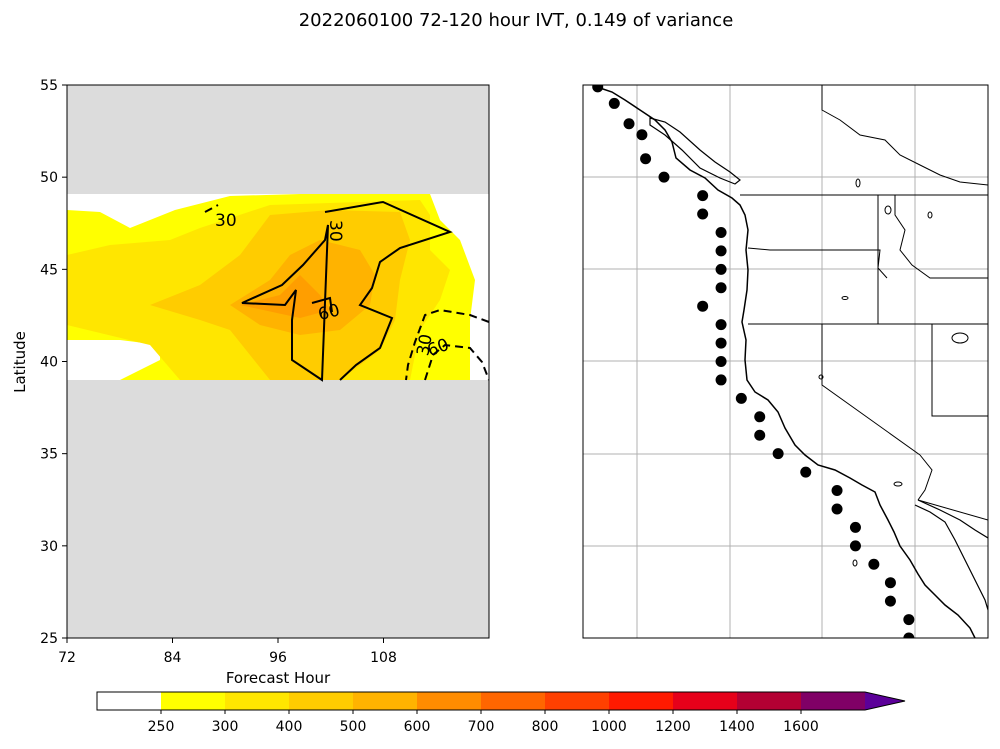  Describe the element at coordinates (322, 304) in the screenshot. I see `contour-solid-60c` at that location.